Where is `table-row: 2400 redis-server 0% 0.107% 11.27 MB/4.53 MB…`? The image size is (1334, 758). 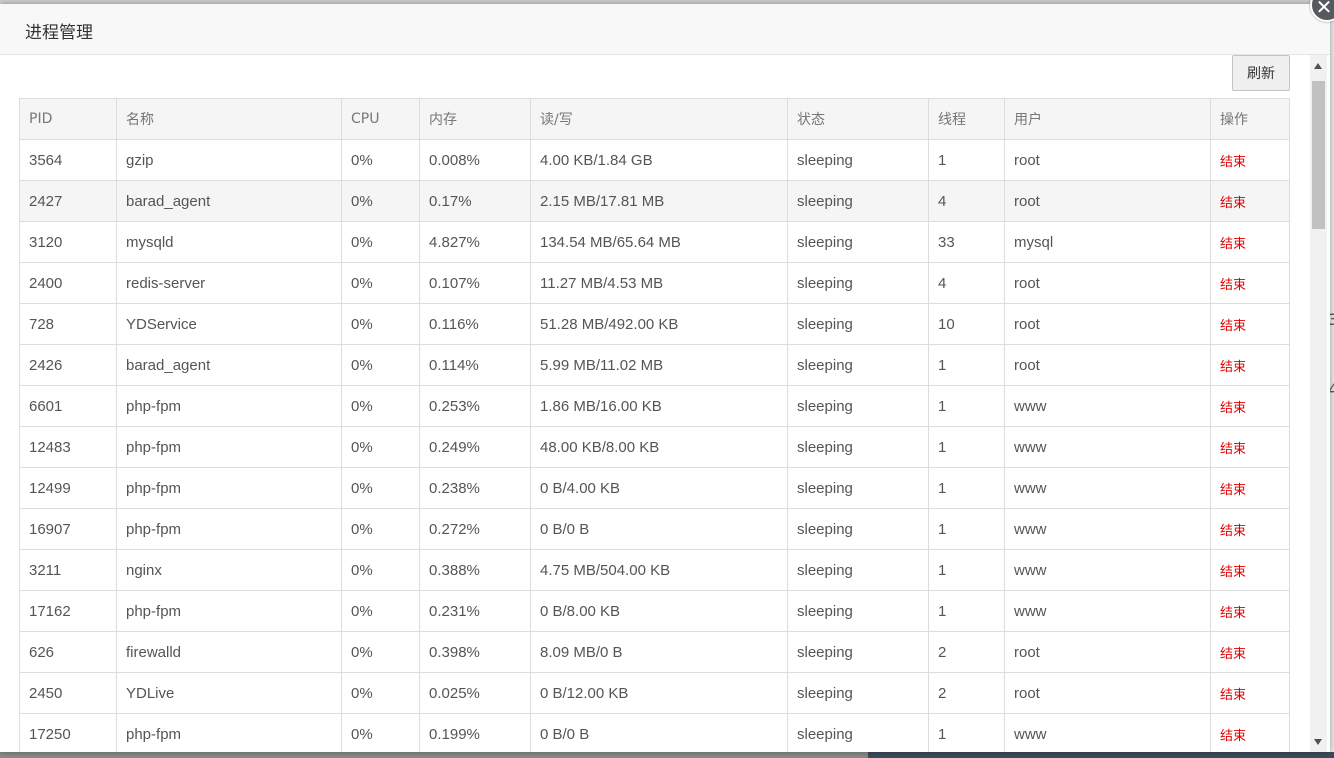
table-row: 2400 redis-server 0% 0.107% 11.27 MB/4.53 MB… is located at coordinates (654, 283).